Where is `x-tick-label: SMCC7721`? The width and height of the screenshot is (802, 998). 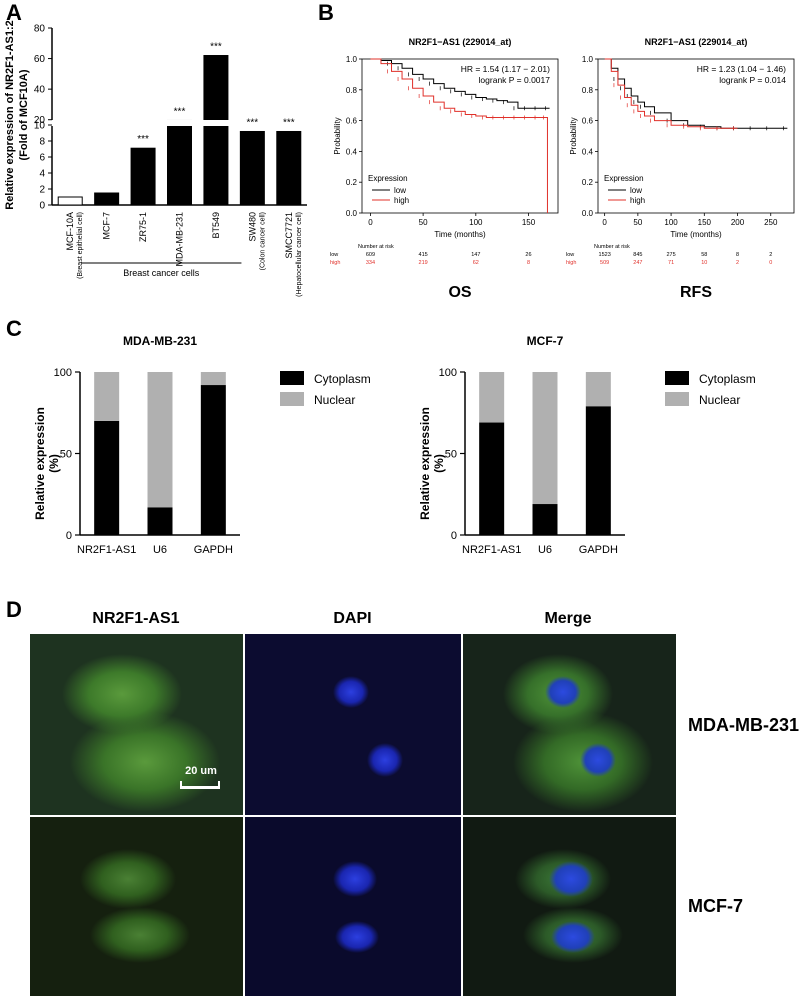
x-tick-label: SMCC7721 is located at coordinates (289, 235).